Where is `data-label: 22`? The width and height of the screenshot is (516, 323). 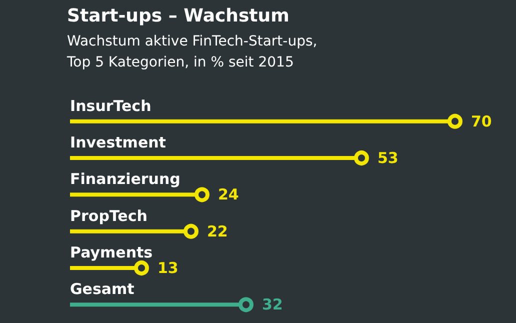
data-label: 22 is located at coordinates (217, 231).